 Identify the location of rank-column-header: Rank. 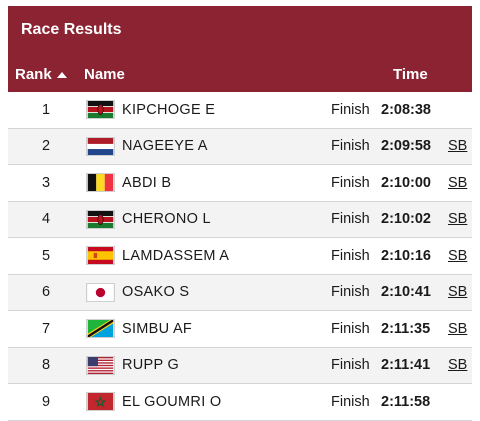
(41, 74).